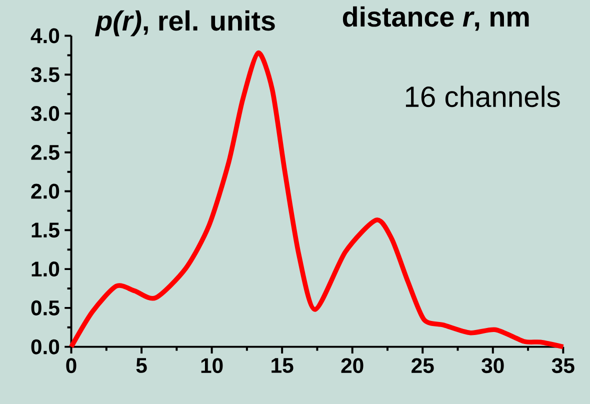 The height and width of the screenshot is (404, 590). Describe the element at coordinates (212, 365) in the screenshot. I see `x-tick-label: 10` at that location.